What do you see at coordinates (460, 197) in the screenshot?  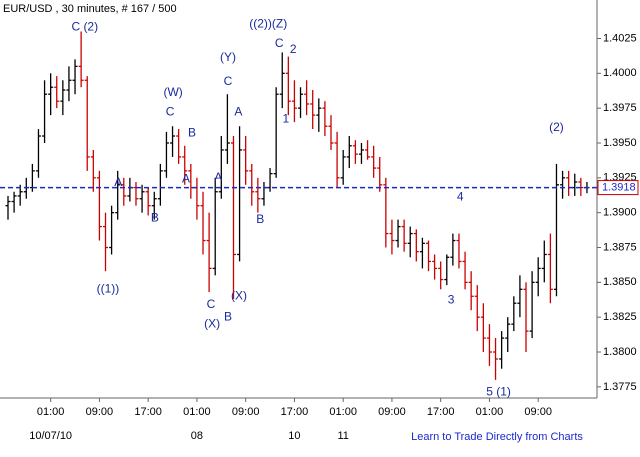 I see `wave-label: 4` at bounding box center [460, 197].